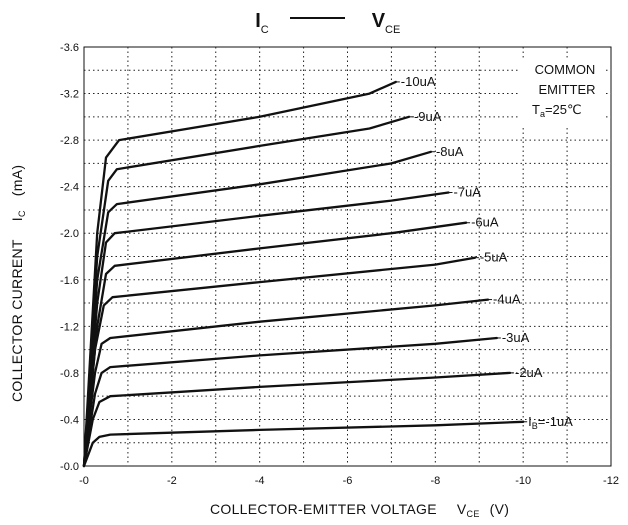  Describe the element at coordinates (516, 337) in the screenshot. I see `curve-label: -3uA` at that location.